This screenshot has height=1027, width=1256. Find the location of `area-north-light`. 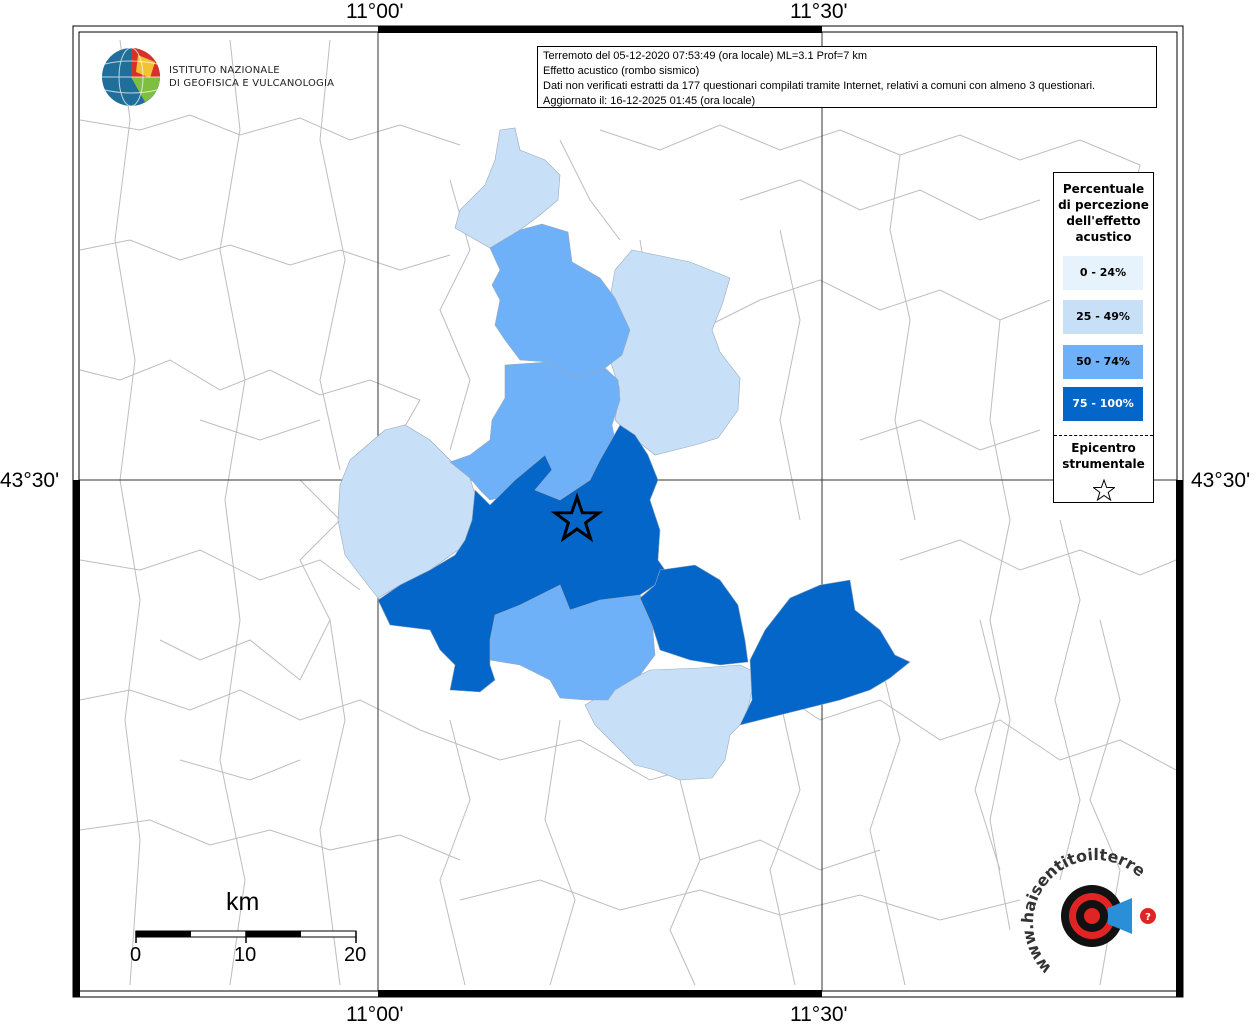

area-north-light is located at coordinates (507, 188).